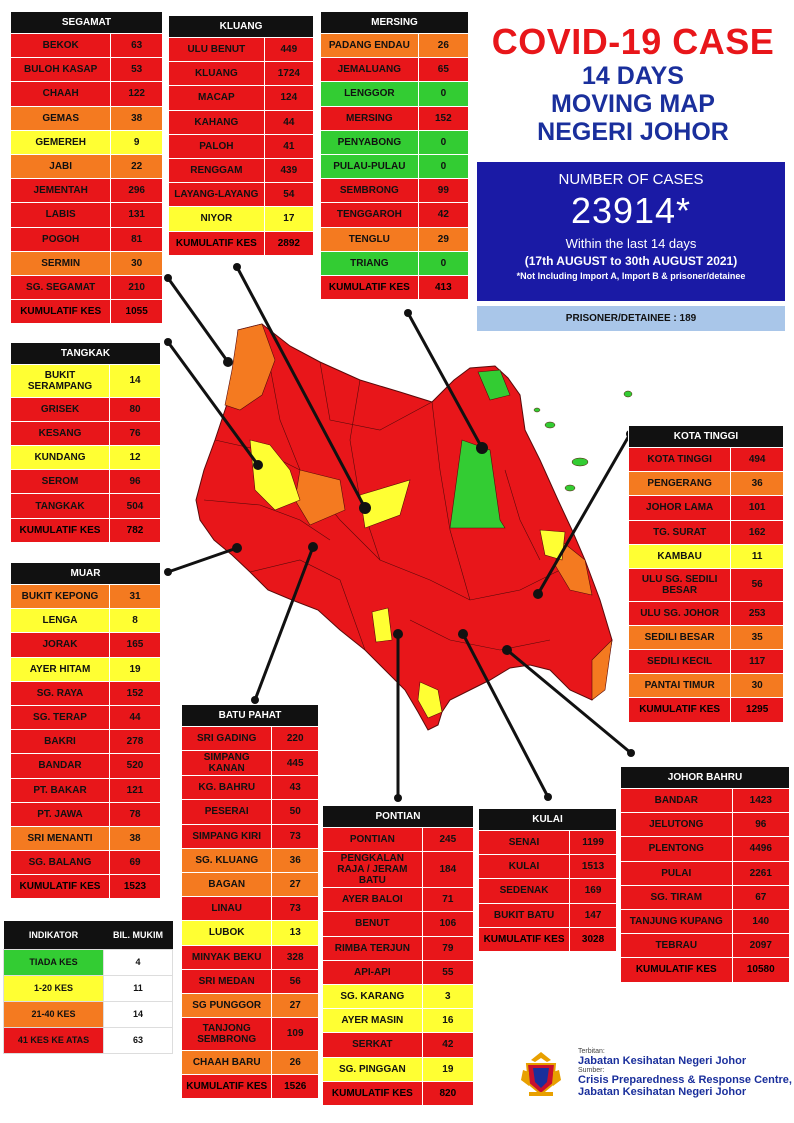  What do you see at coordinates (241, 49) in the screenshot?
I see `mukim-row: ULU BENUT 449` at bounding box center [241, 49].